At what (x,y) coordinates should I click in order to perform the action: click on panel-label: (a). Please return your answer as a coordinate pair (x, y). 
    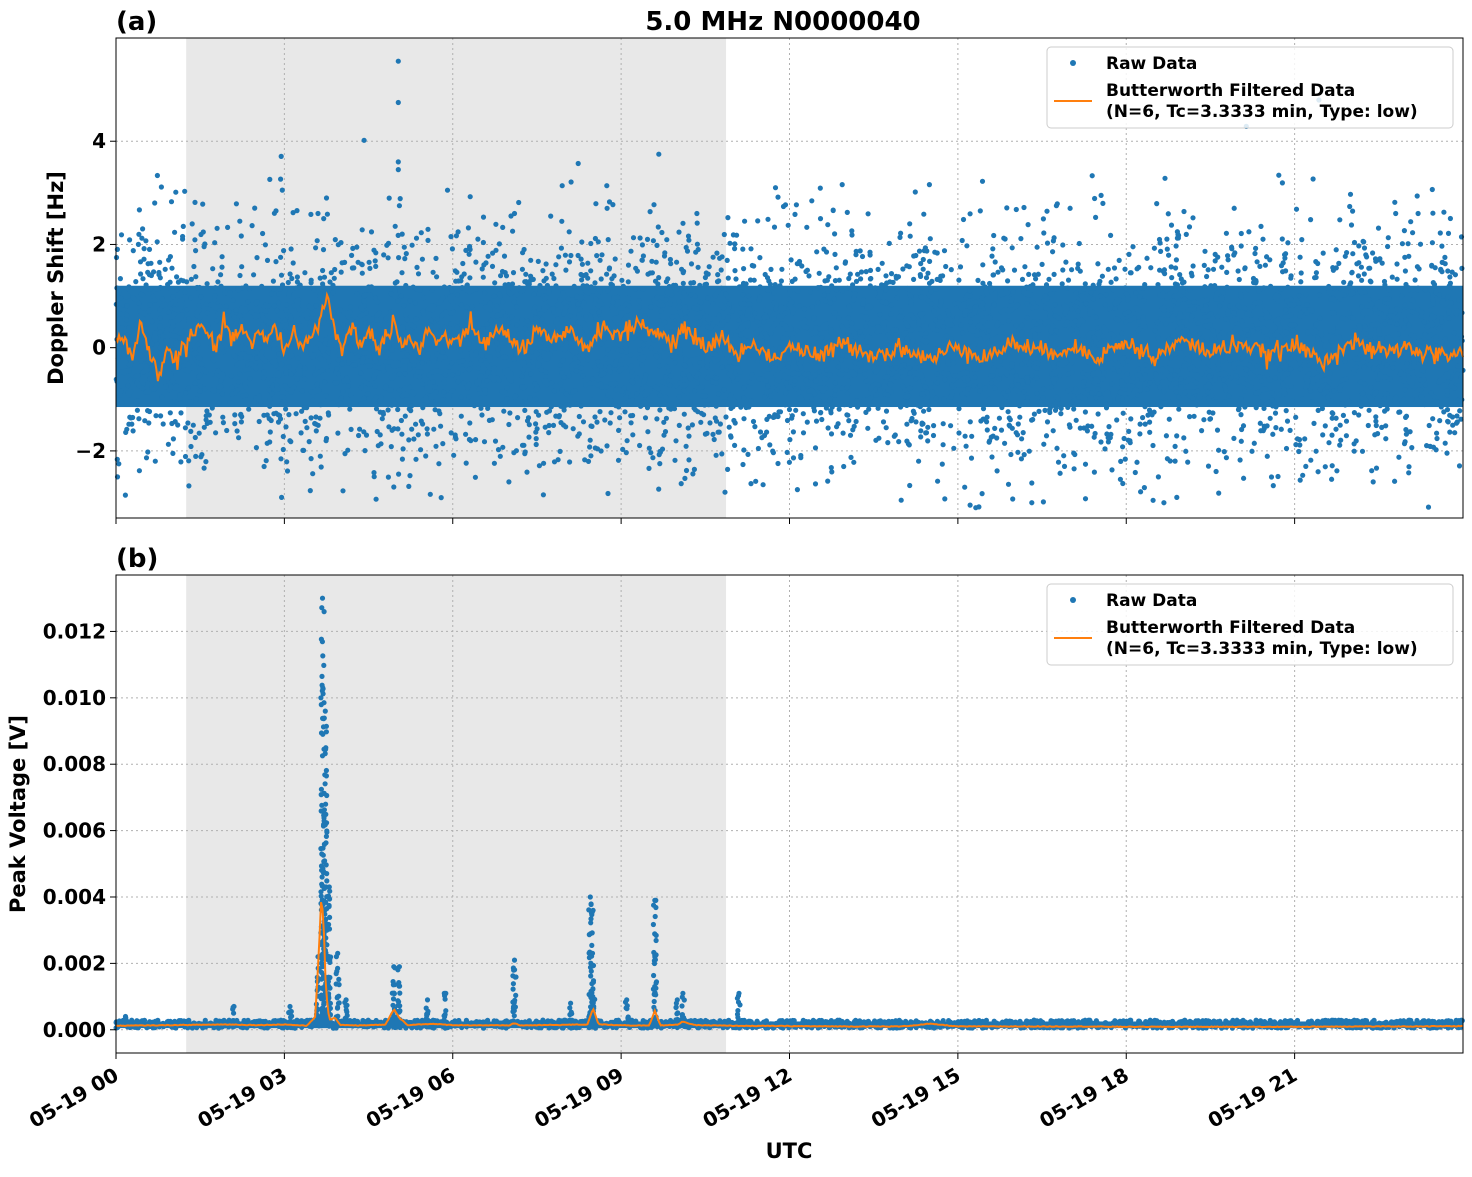
    Looking at the image, I should click on (136, 22).